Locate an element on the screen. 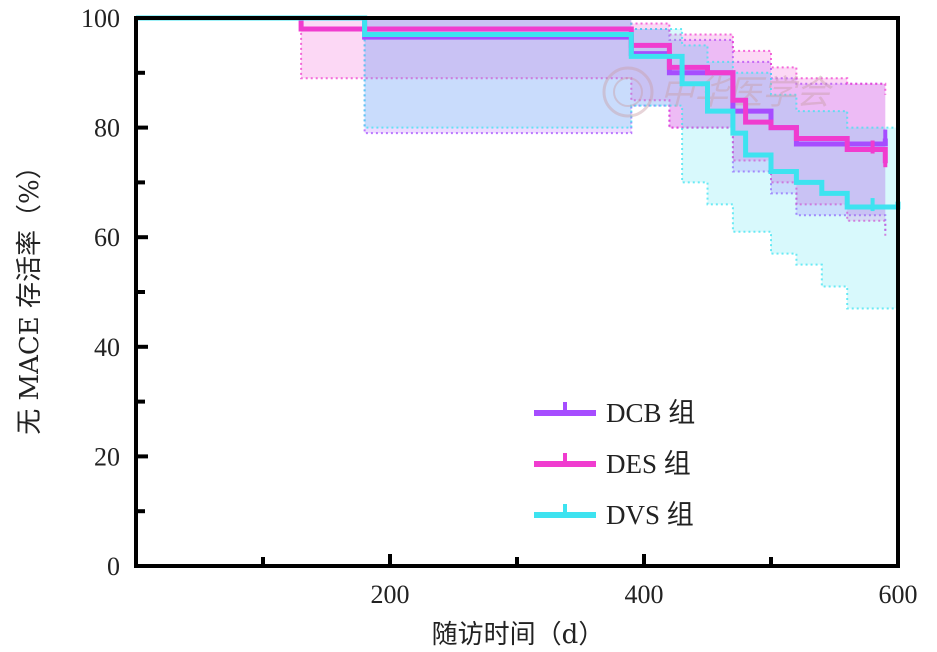 The width and height of the screenshot is (937, 652). y-tick-label: 0 is located at coordinates (113, 566).